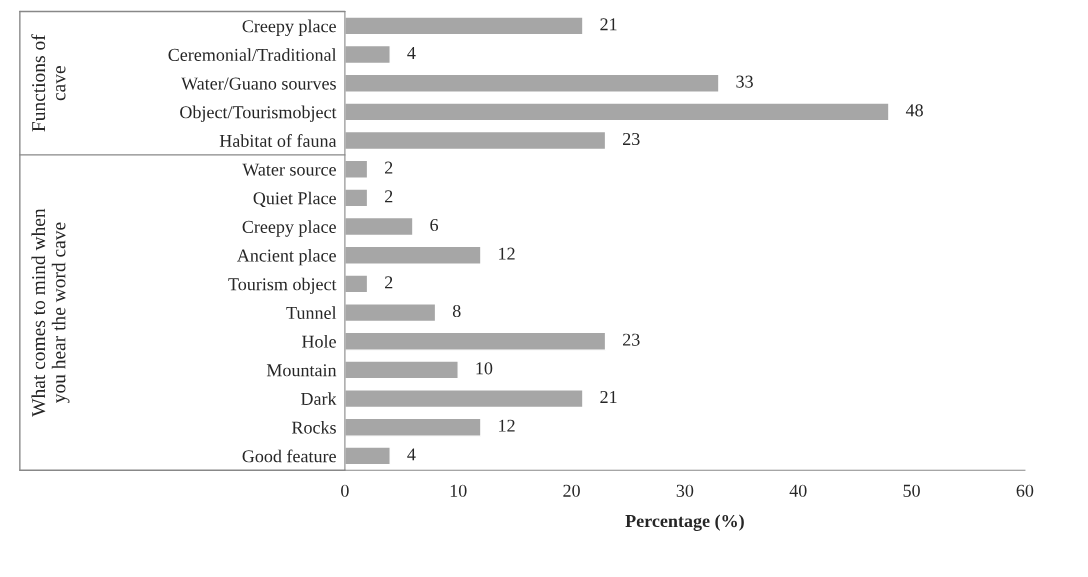  Describe the element at coordinates (684, 522) in the screenshot. I see `x-axis-title: Percentage (%)` at that location.